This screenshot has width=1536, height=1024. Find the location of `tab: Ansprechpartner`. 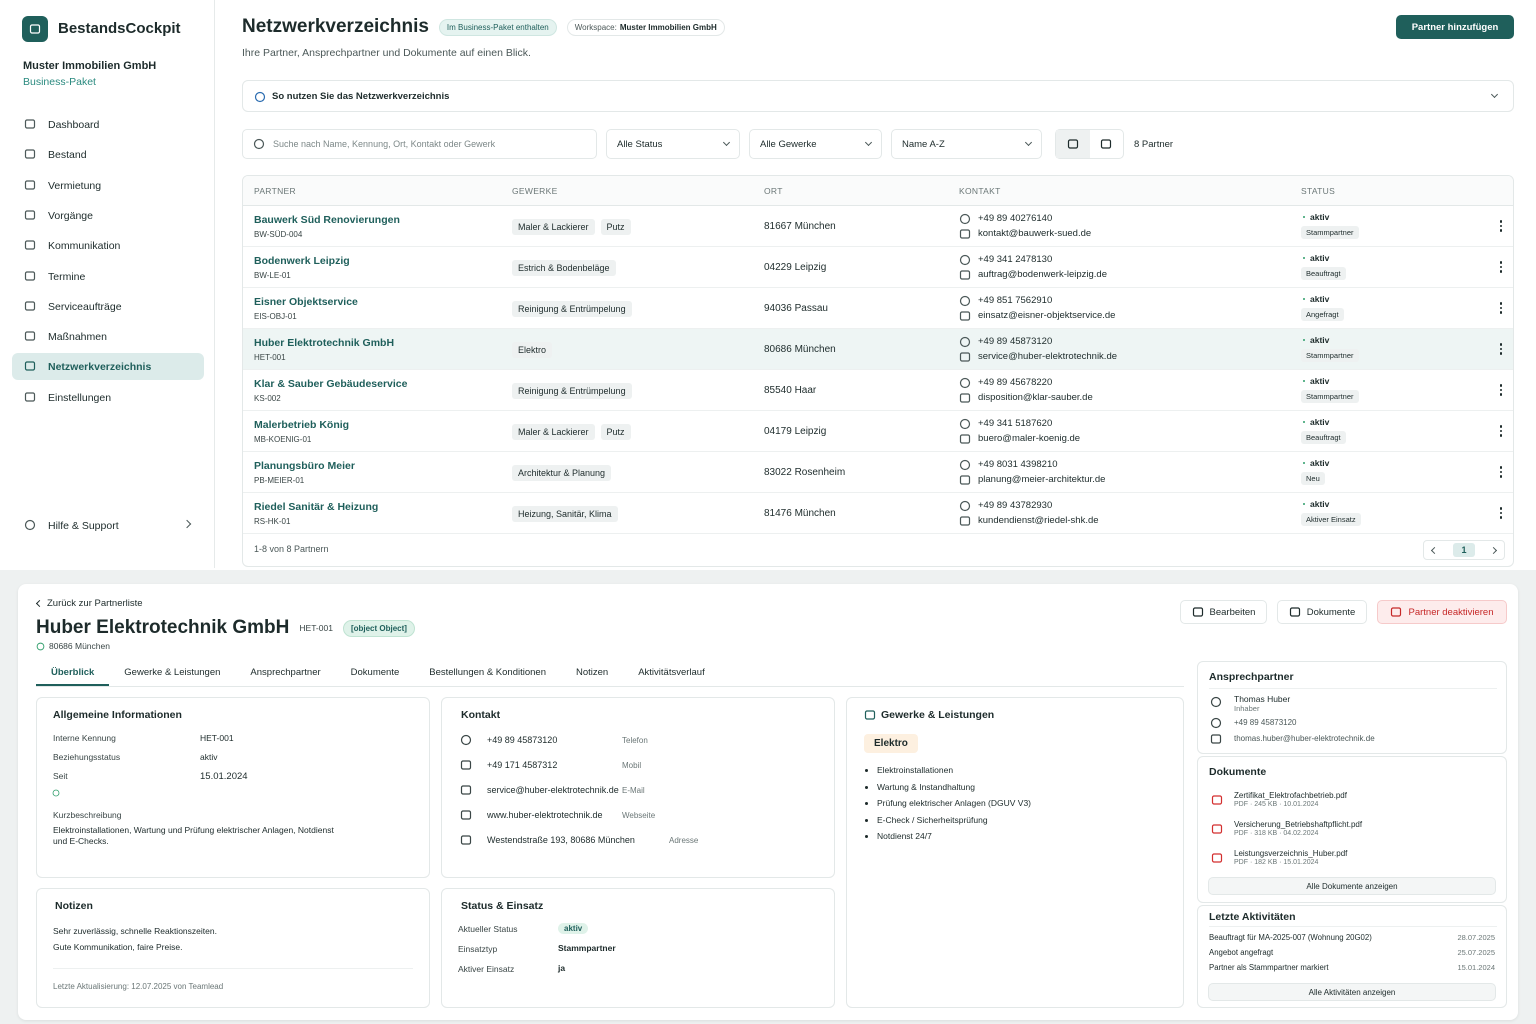

tab: Ansprechpartner is located at coordinates (285, 672).